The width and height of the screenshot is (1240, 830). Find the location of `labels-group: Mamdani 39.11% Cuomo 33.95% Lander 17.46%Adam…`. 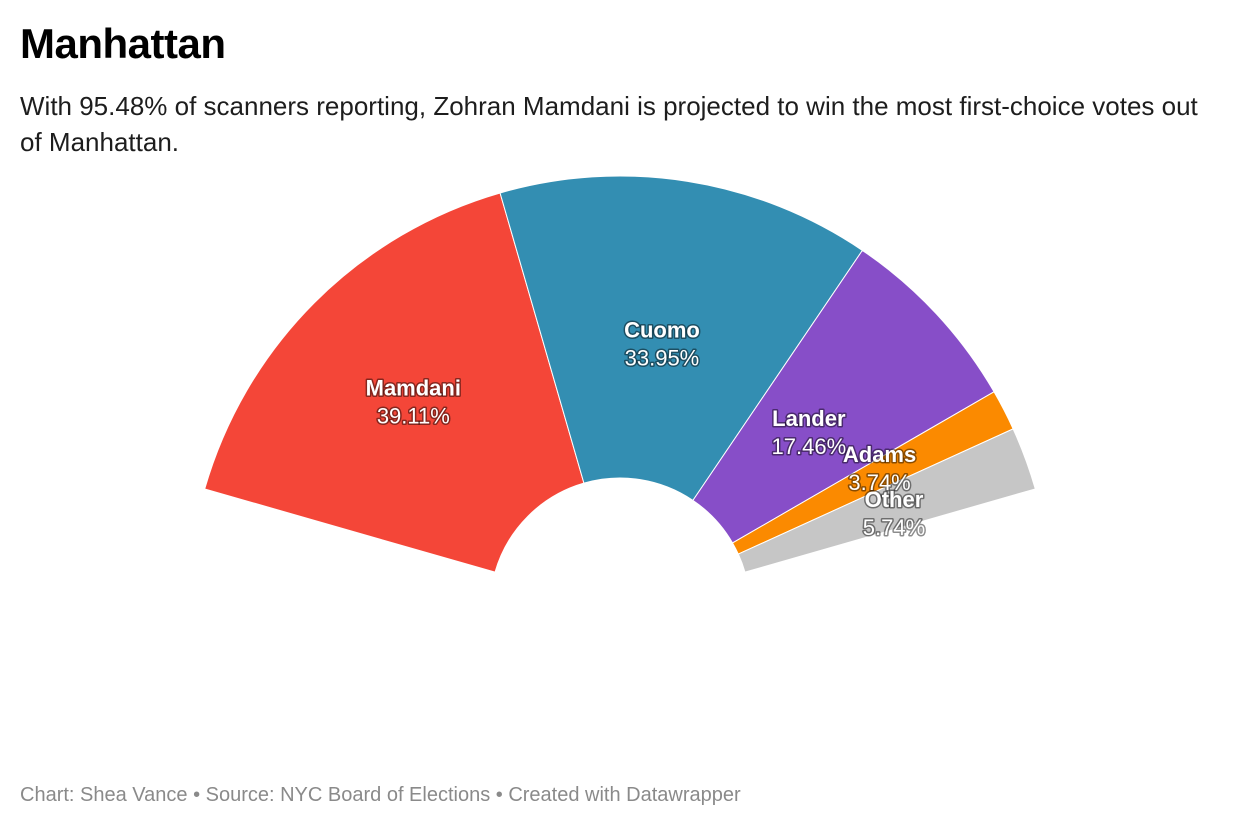

labels-group: Mamdani 39.11% Cuomo 33.95% Lander 17.46%Adam… is located at coordinates (645, 429).